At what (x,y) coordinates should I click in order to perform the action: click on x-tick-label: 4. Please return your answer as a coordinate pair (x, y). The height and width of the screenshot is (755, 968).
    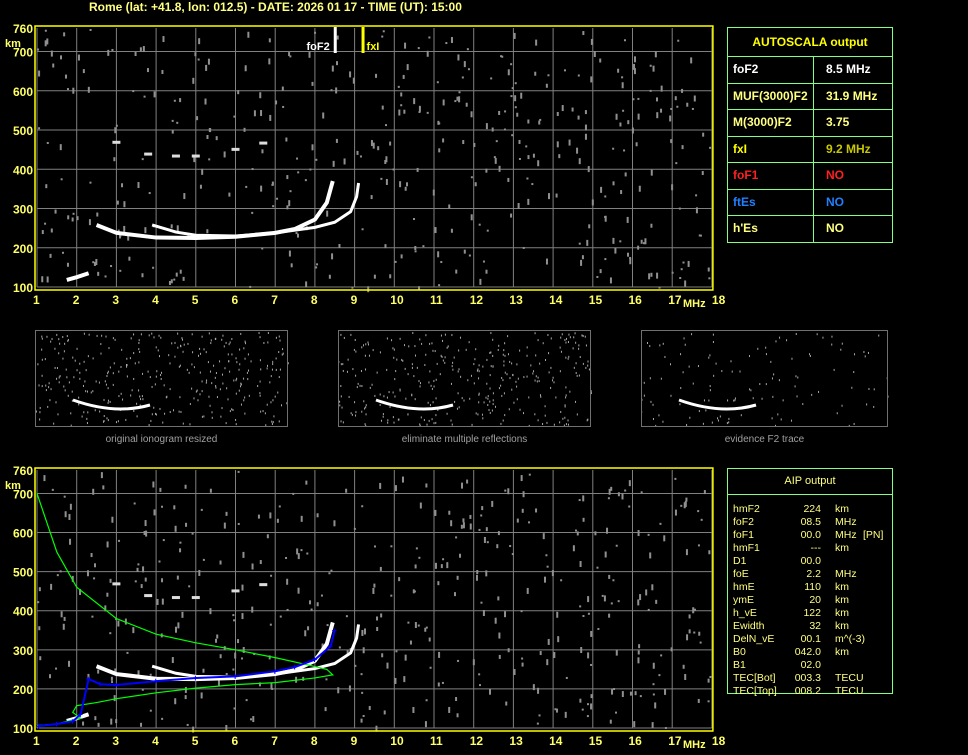
    Looking at the image, I should click on (155, 300).